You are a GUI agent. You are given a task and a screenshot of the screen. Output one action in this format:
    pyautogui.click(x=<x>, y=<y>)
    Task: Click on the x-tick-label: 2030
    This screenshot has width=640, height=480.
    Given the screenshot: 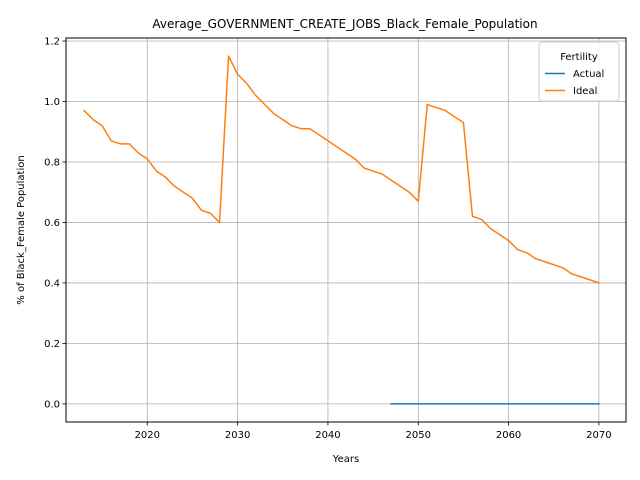 What is the action you would take?
    pyautogui.click(x=237, y=435)
    